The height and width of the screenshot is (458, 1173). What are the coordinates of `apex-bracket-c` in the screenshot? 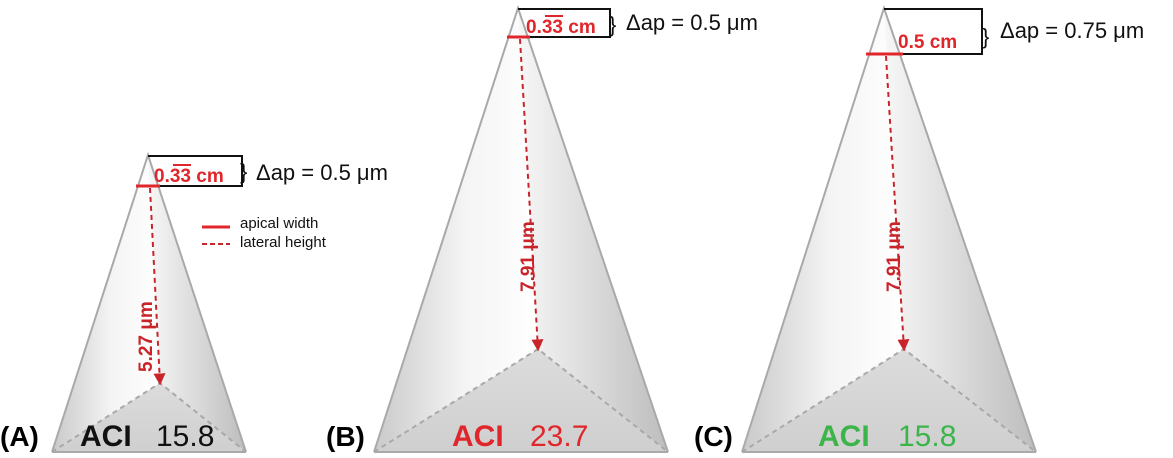 It's located at (933, 31).